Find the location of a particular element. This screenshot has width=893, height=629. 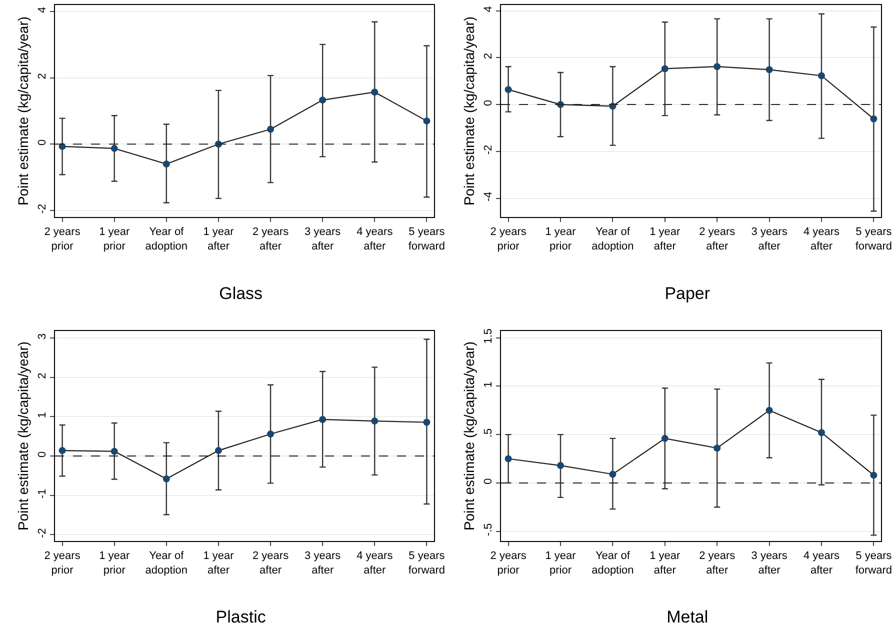

y-tick-label: -.5 is located at coordinates (488, 529).